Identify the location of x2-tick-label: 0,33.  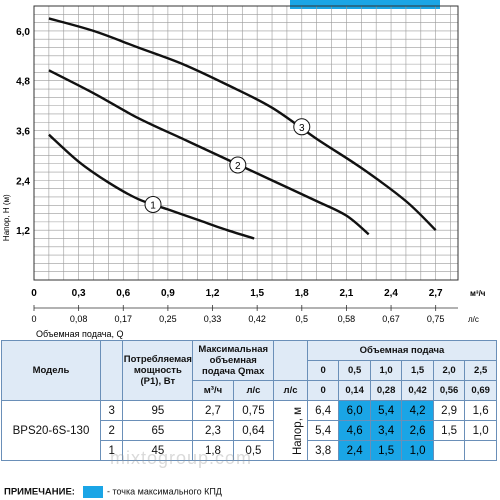
(213, 319).